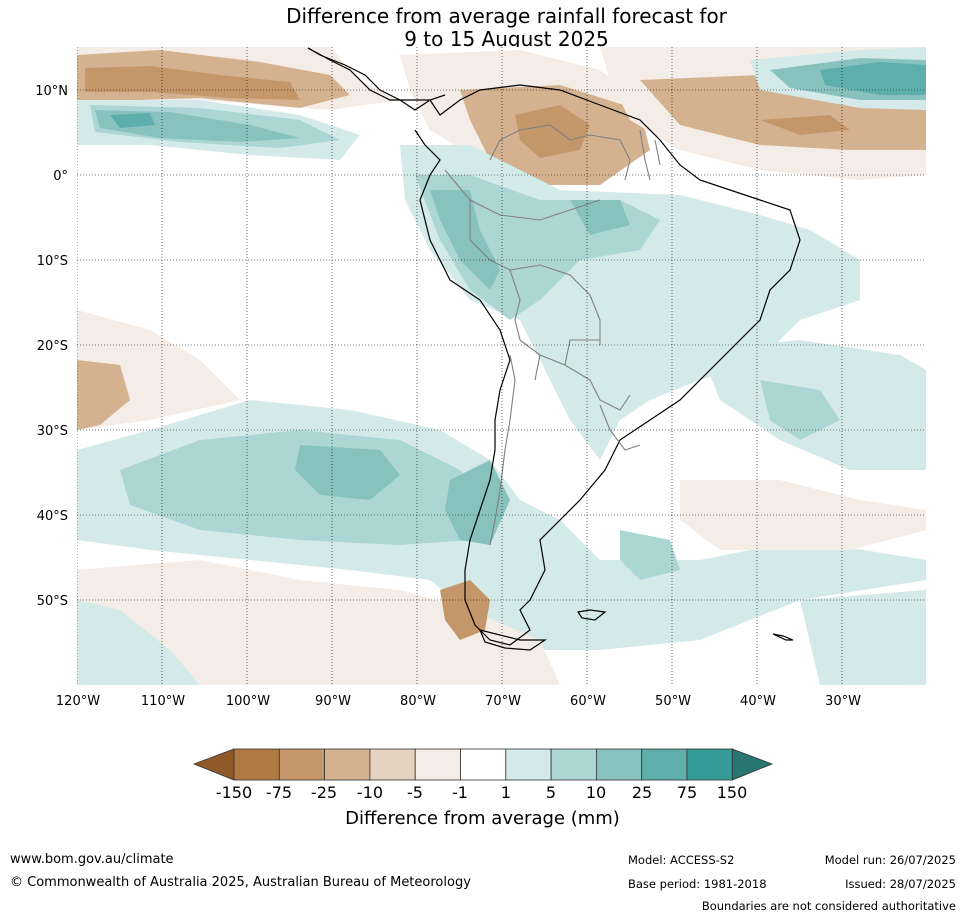 This screenshot has height=919, width=965. What do you see at coordinates (863, 637) in the screenshot?
I see `anomaly-region-far-south-east-wet` at bounding box center [863, 637].